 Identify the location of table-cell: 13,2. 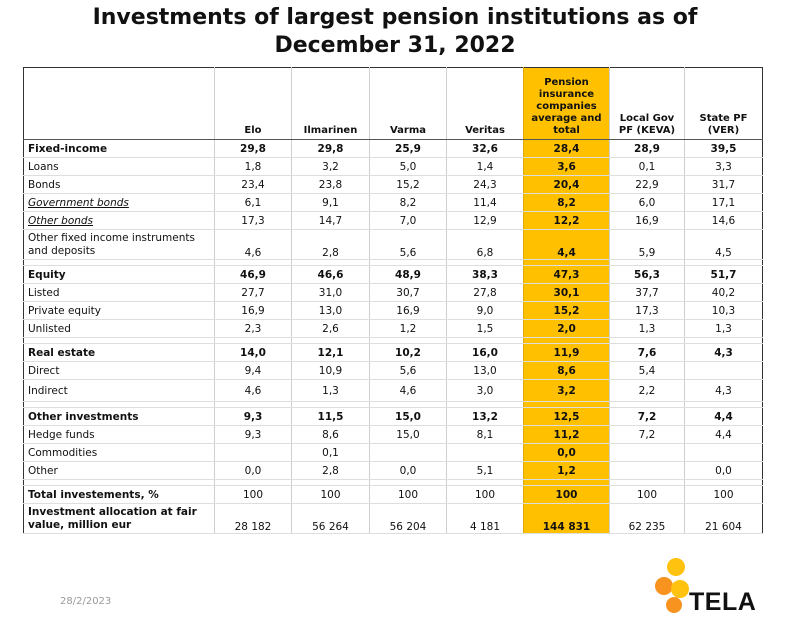
(485, 416).